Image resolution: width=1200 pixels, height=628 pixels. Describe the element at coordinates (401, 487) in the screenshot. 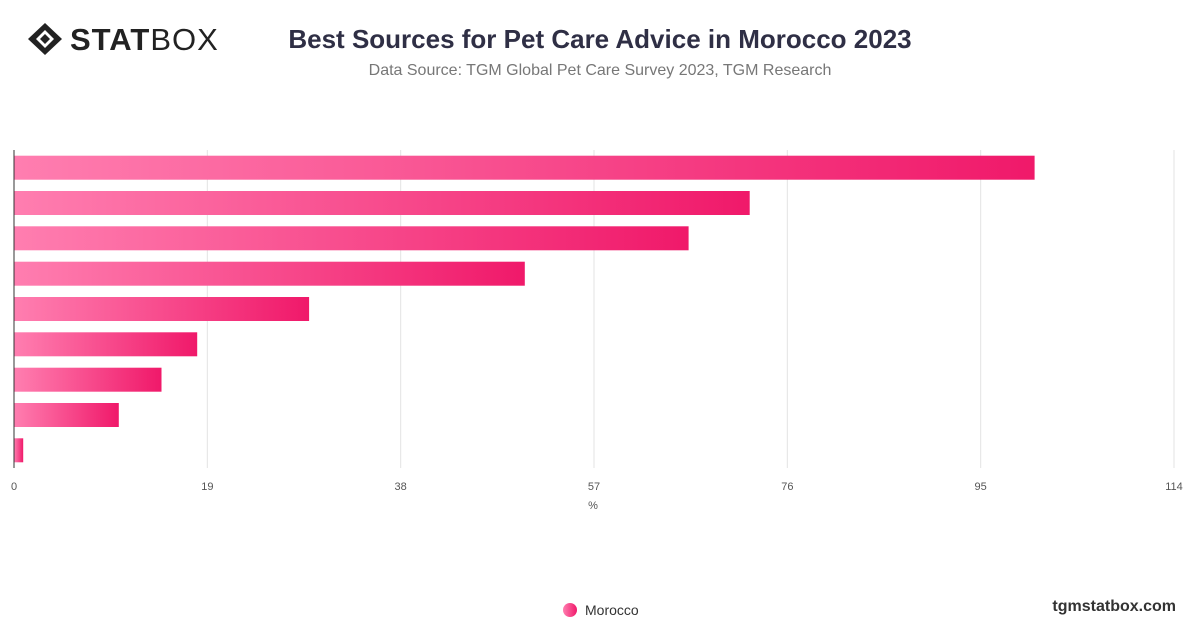

I see `x-tick-label: 38` at that location.